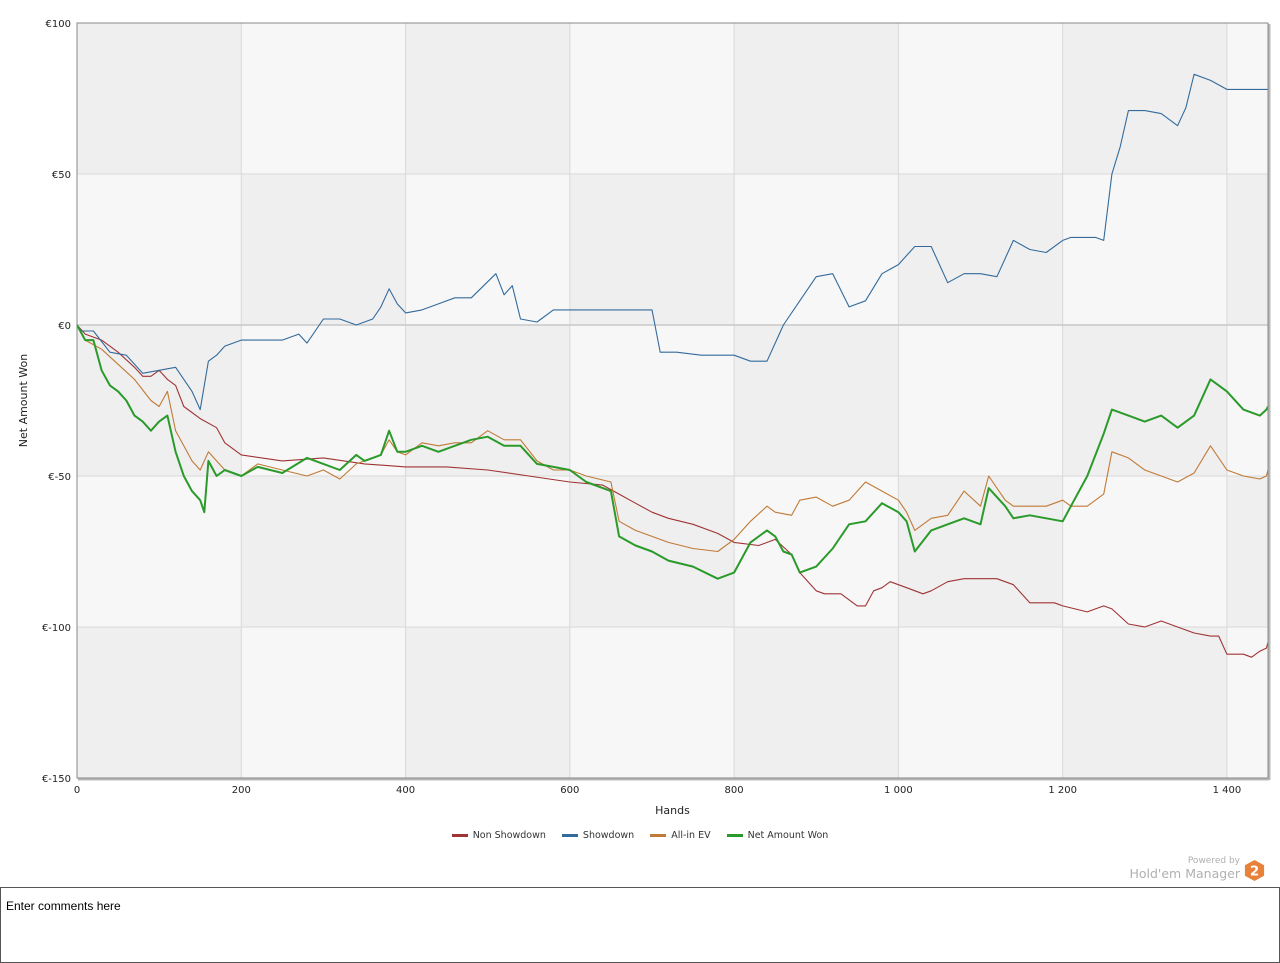 The image size is (1280, 963). What do you see at coordinates (1213, 861) in the screenshot?
I see `powered-by-label: Powered by` at bounding box center [1213, 861].